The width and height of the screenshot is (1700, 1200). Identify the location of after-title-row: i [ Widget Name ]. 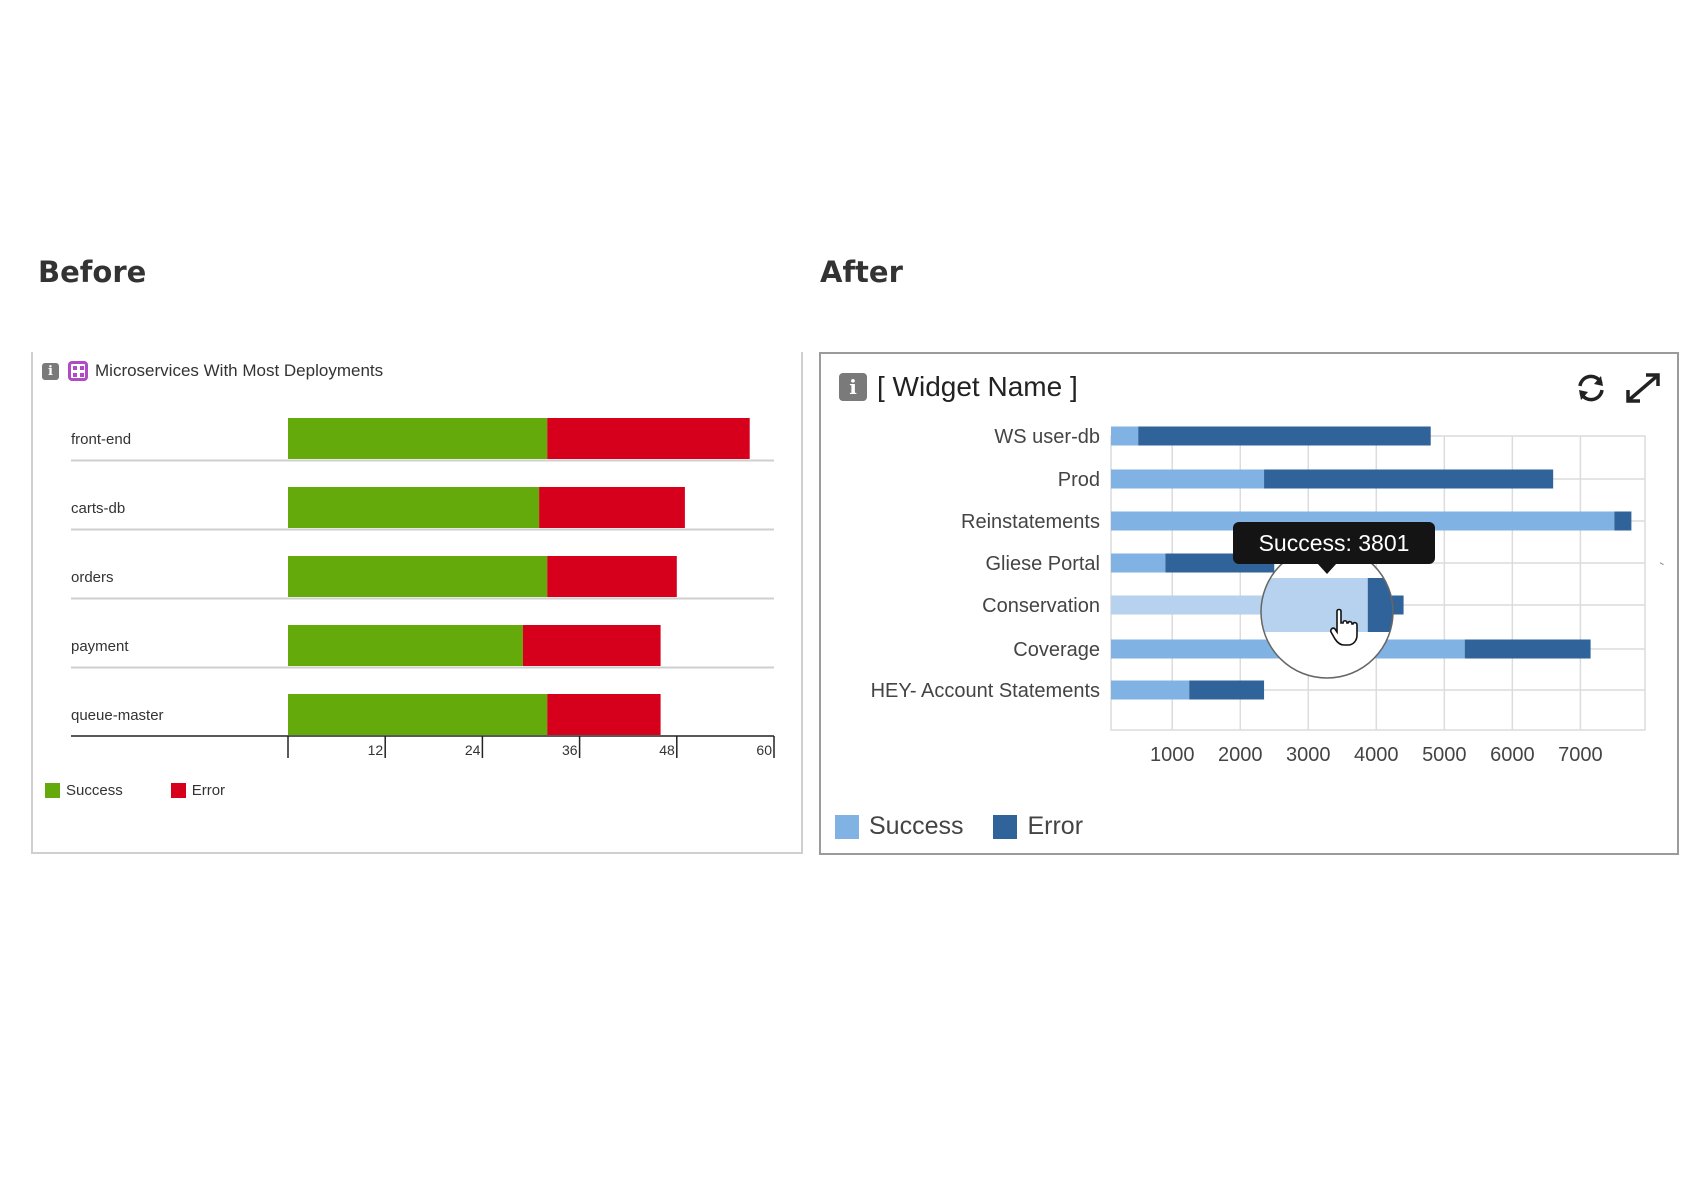
(958, 387).